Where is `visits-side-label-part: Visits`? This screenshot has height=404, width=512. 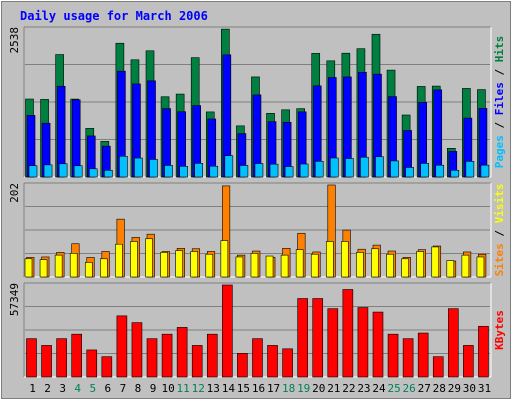
visits-side-label-part: Visits is located at coordinates (499, 204).